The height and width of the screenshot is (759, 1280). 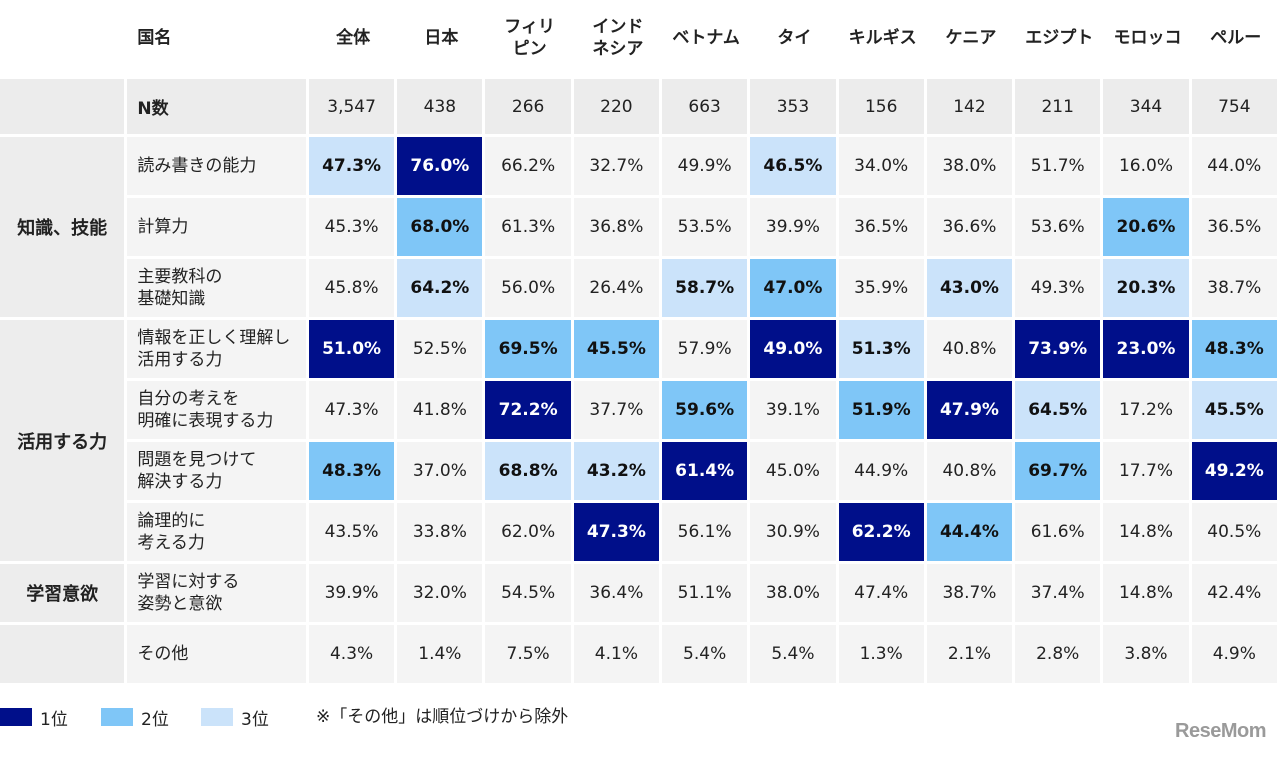 What do you see at coordinates (1235, 105) in the screenshot?
I see `n-value: 754` at bounding box center [1235, 105].